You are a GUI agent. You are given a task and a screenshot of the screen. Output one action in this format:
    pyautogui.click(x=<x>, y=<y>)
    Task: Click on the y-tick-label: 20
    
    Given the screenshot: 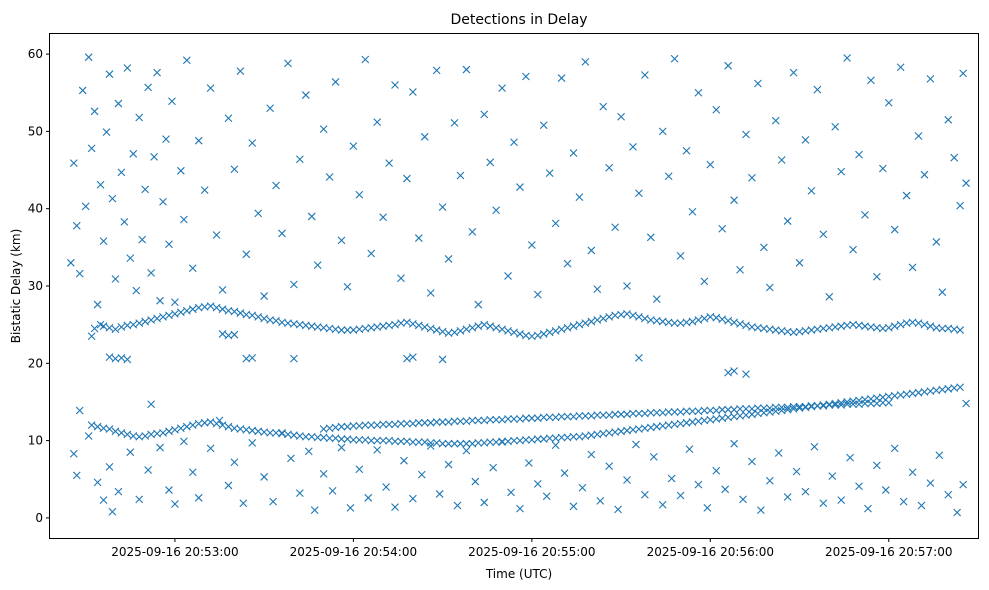 What is the action you would take?
    pyautogui.click(x=35, y=363)
    